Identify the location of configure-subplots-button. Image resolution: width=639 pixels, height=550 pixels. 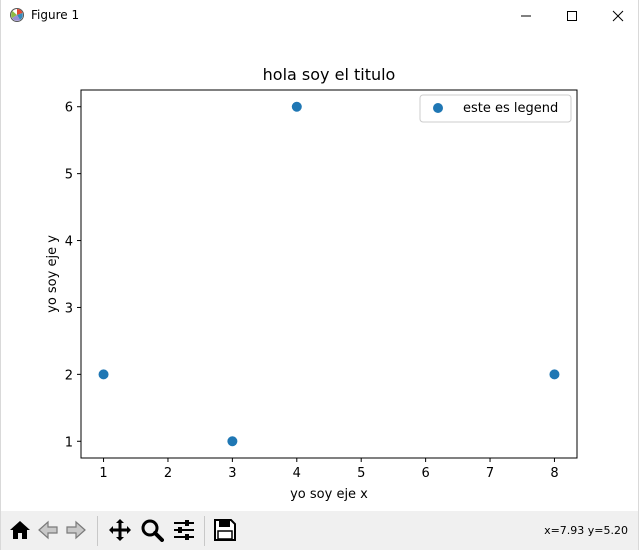
(184, 530).